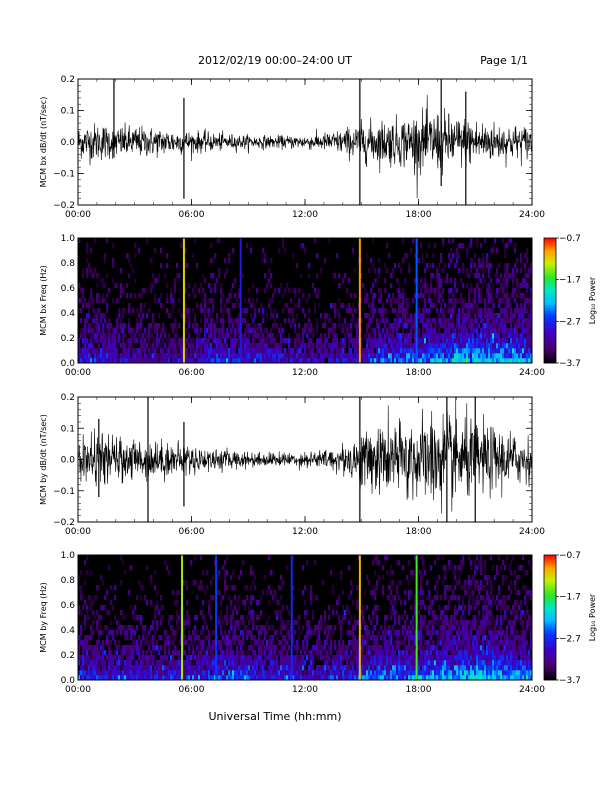 This screenshot has height=792, width=612. What do you see at coordinates (570, 239) in the screenshot?
I see `colorbar-tick-label: −0.7` at bounding box center [570, 239].